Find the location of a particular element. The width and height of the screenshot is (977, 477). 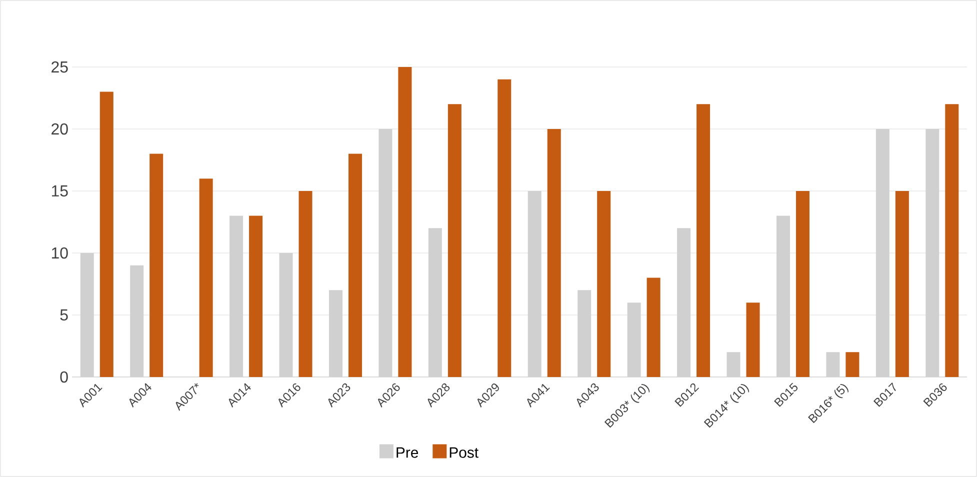

y-tick-label: 5 is located at coordinates (64, 315).